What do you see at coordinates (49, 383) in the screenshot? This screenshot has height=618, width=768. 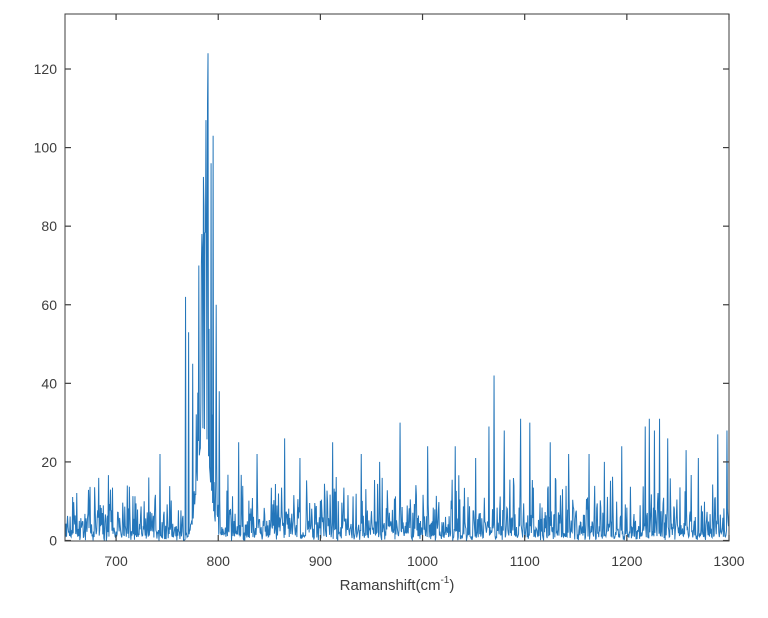 I see `y-tick-label: 40` at bounding box center [49, 383].